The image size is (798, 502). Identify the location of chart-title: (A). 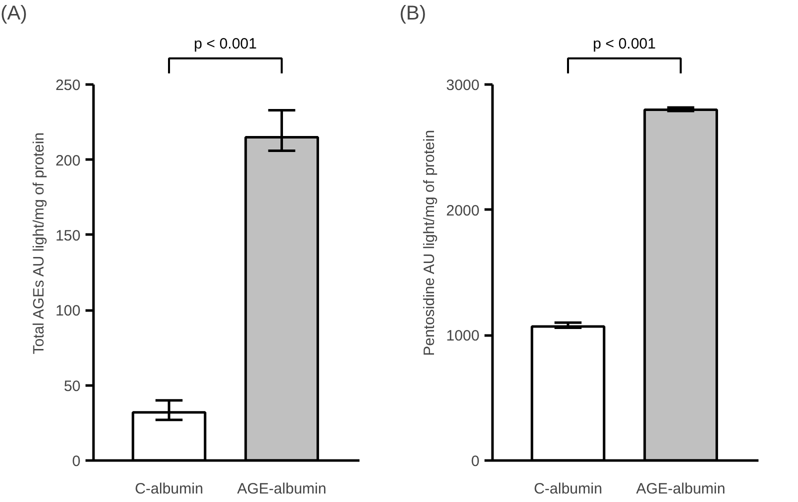
(14, 13).